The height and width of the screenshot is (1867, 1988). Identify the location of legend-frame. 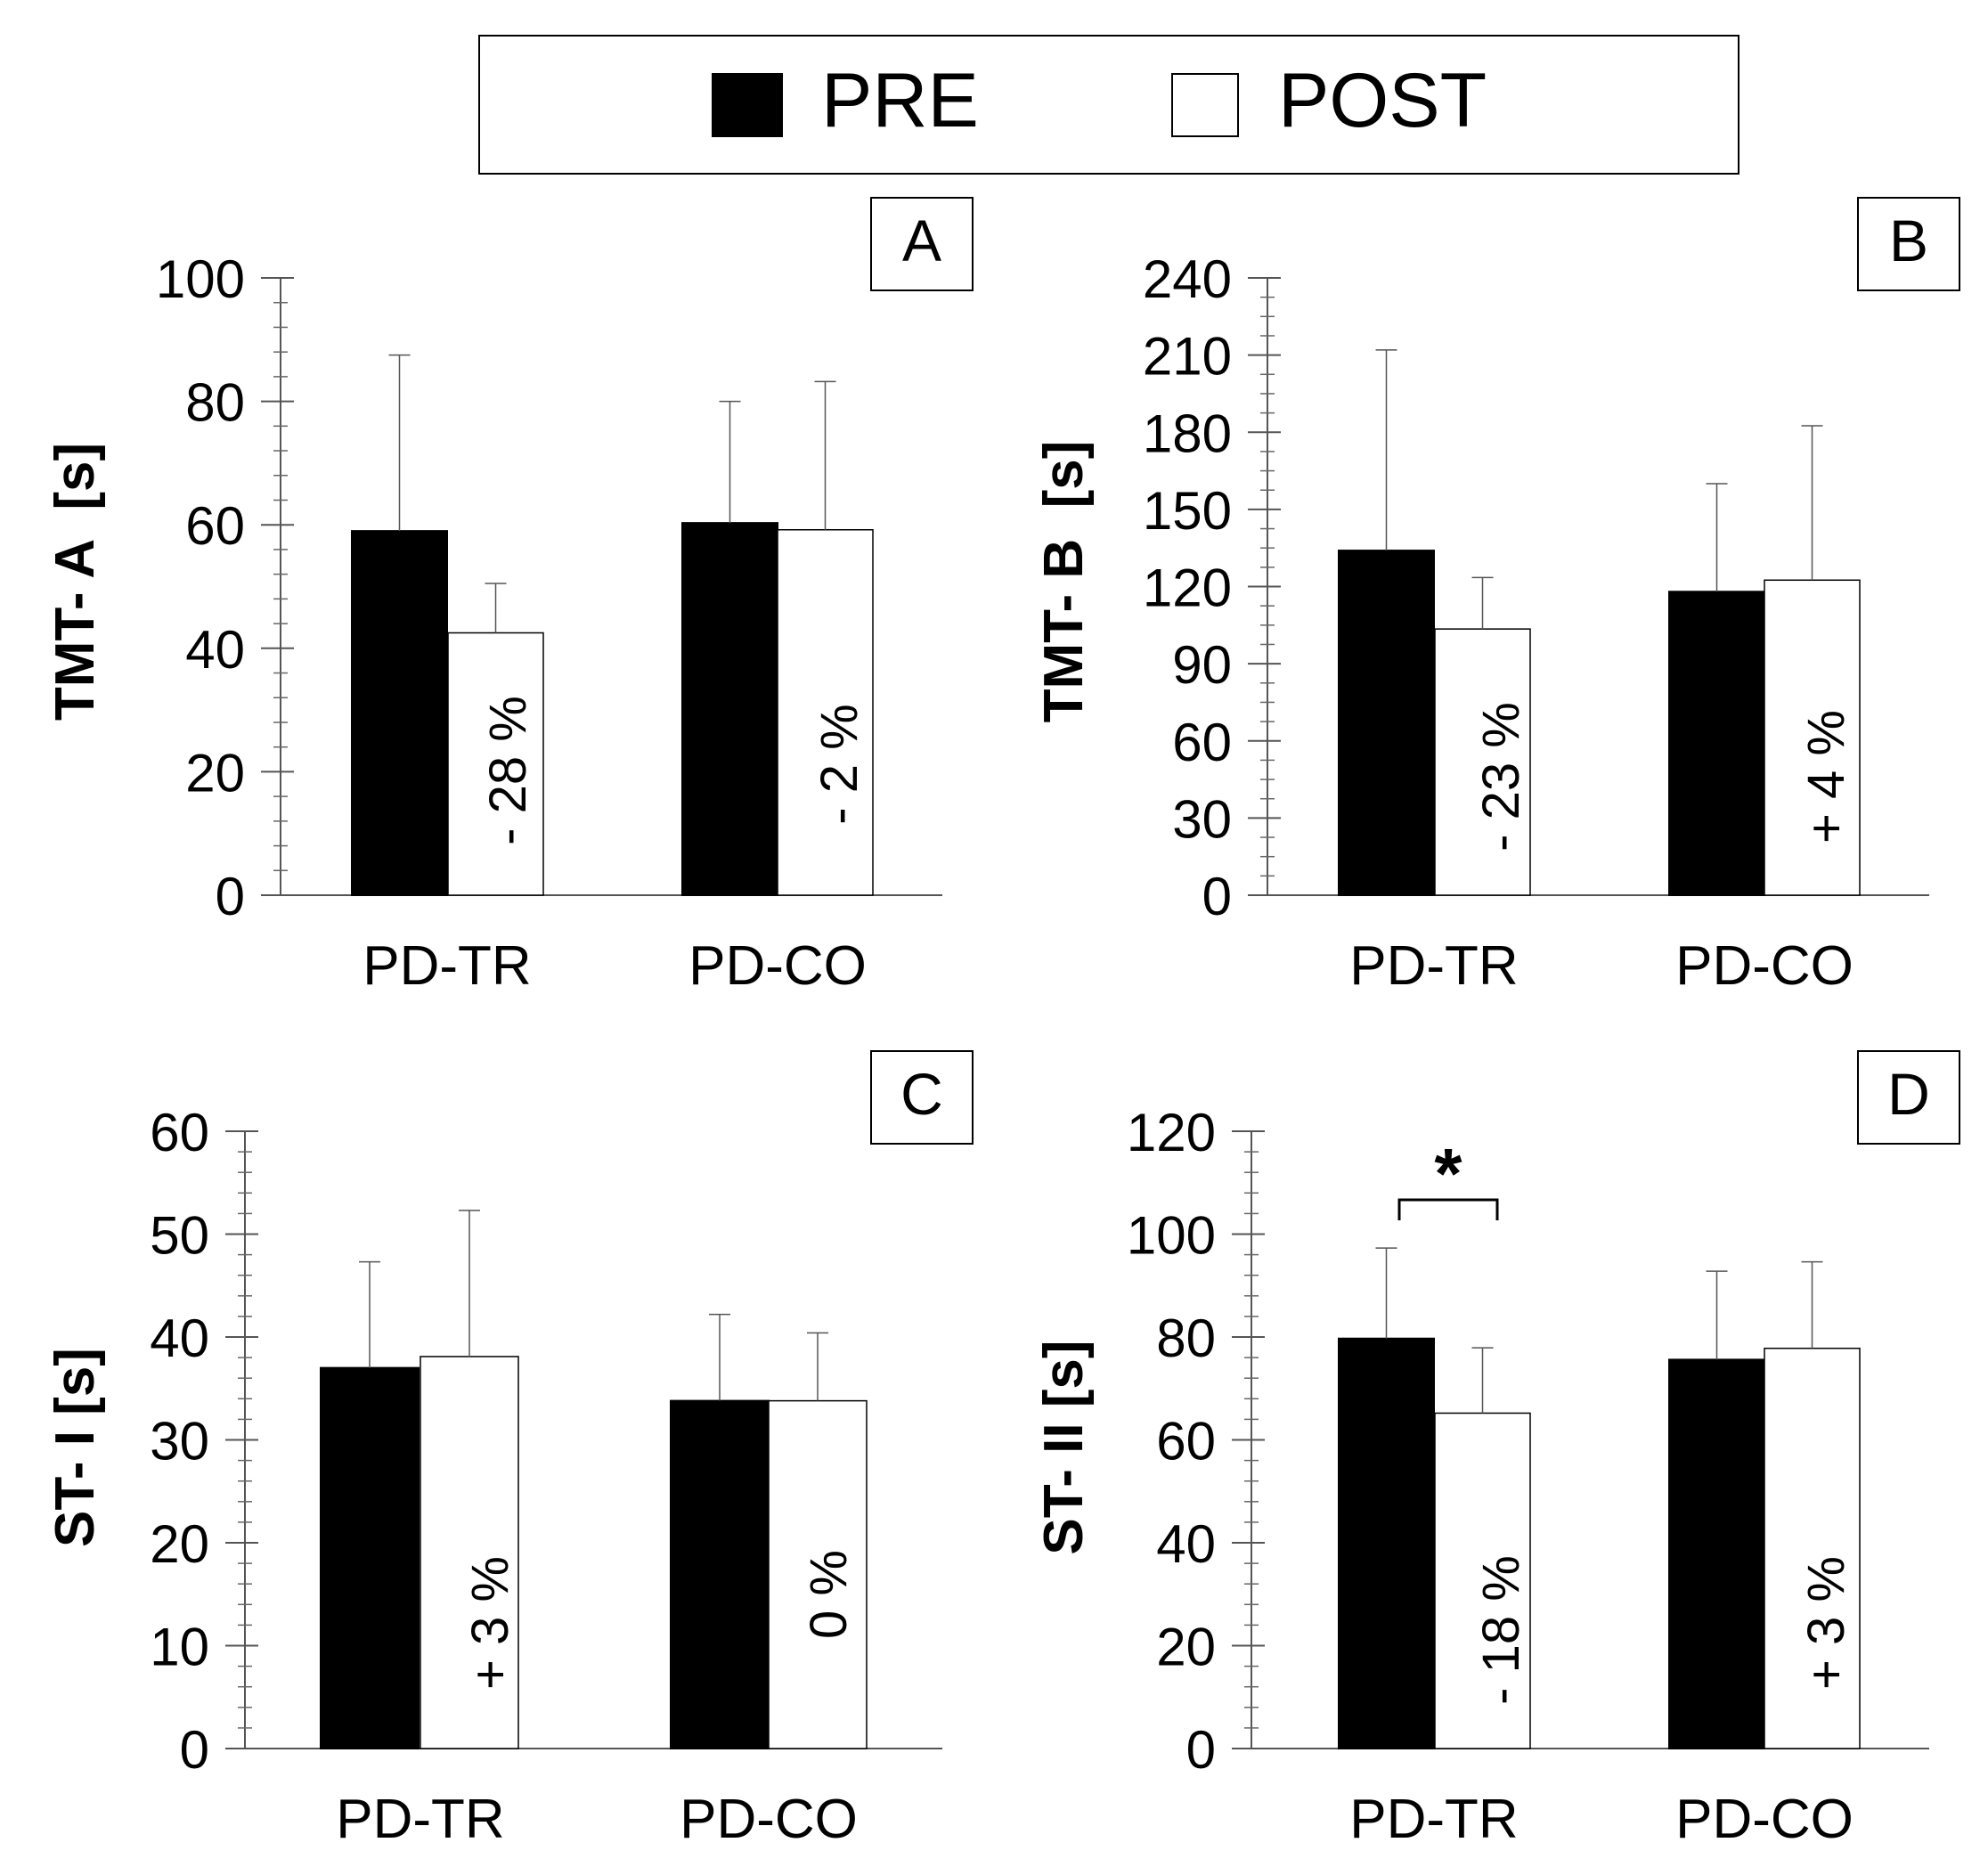
(1109, 105).